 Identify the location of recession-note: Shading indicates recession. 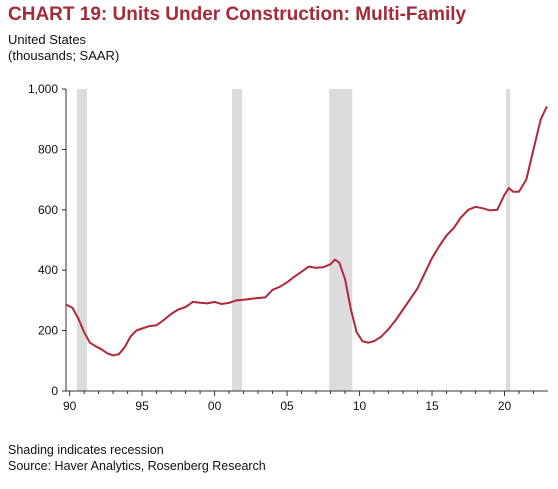
(86, 450).